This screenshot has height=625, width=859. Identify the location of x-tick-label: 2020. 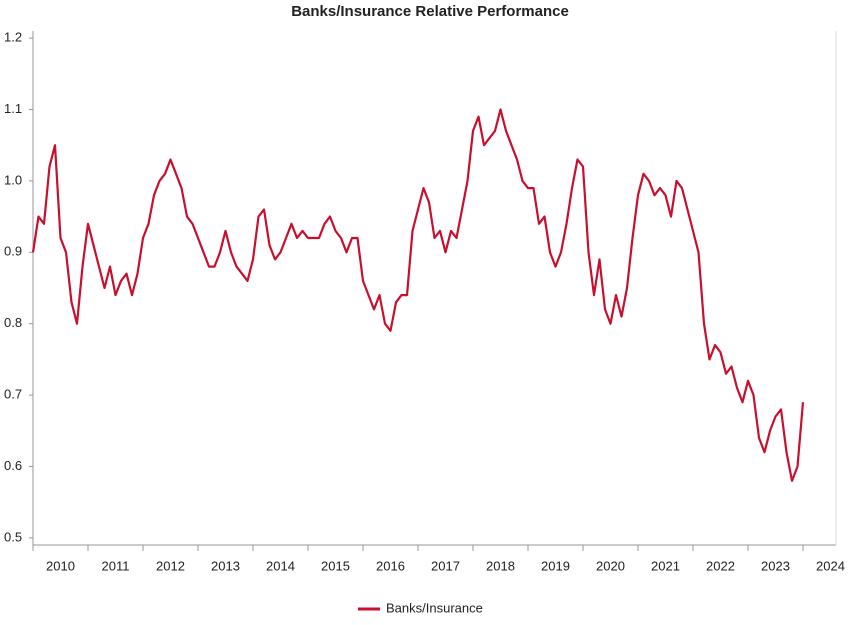
(610, 565).